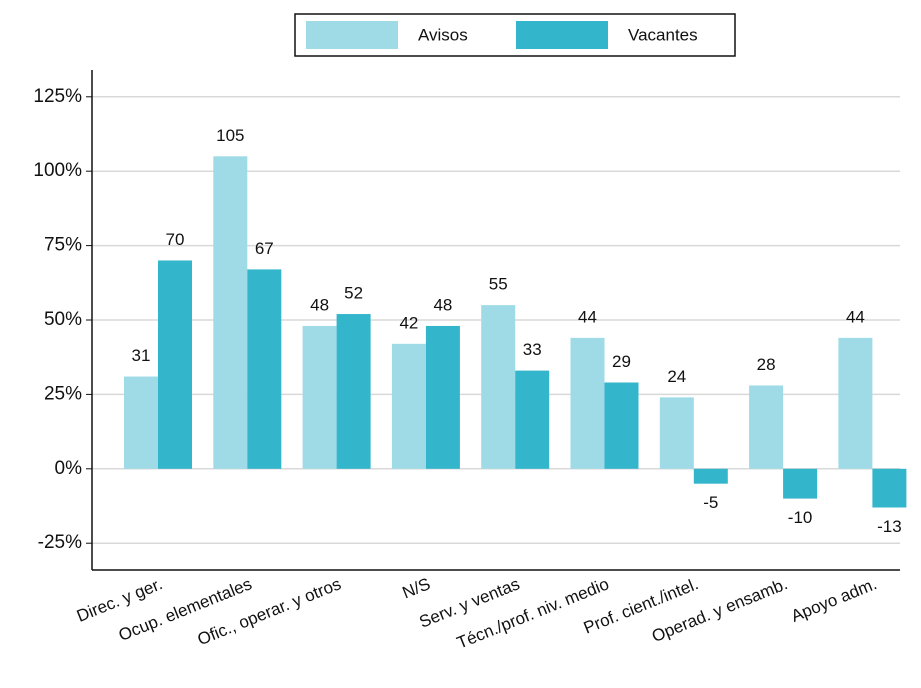  I want to click on y-tick-label: 75%, so click(63, 245).